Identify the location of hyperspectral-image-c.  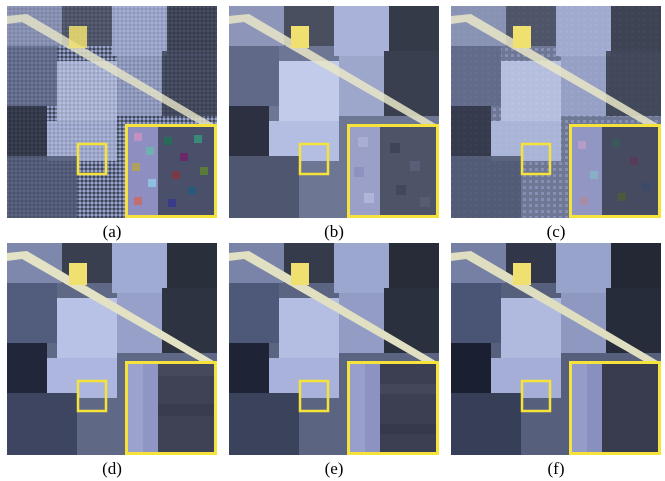
(556, 112).